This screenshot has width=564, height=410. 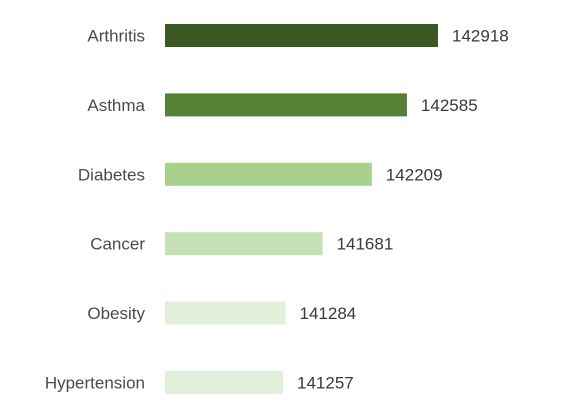 What do you see at coordinates (414, 174) in the screenshot?
I see `value-label: 142209` at bounding box center [414, 174].